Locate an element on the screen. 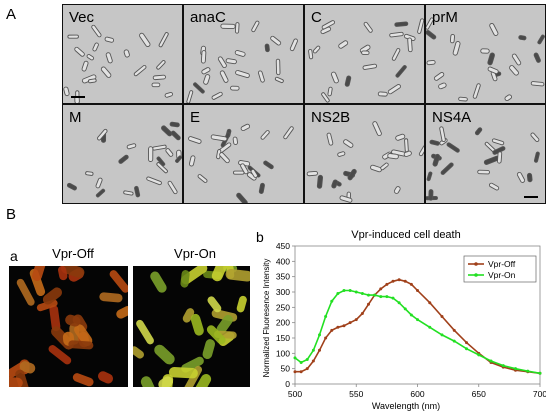 The width and height of the screenshot is (550, 418). y-tick-label: 350 is located at coordinates (283, 277).